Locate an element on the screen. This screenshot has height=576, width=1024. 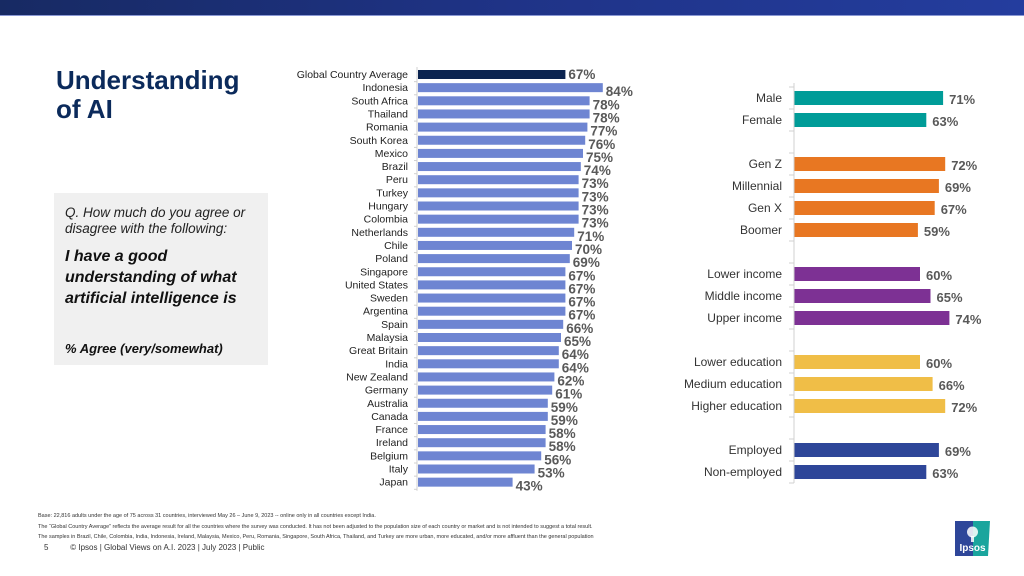
bar-netherlands is located at coordinates (496, 232).